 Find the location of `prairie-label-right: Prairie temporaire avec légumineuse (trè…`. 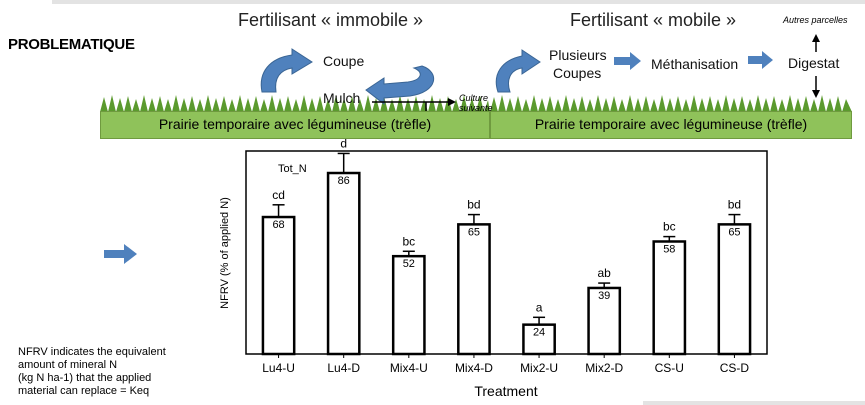

prairie-label-right: Prairie temporaire avec légumineuse (trè… is located at coordinates (671, 124).